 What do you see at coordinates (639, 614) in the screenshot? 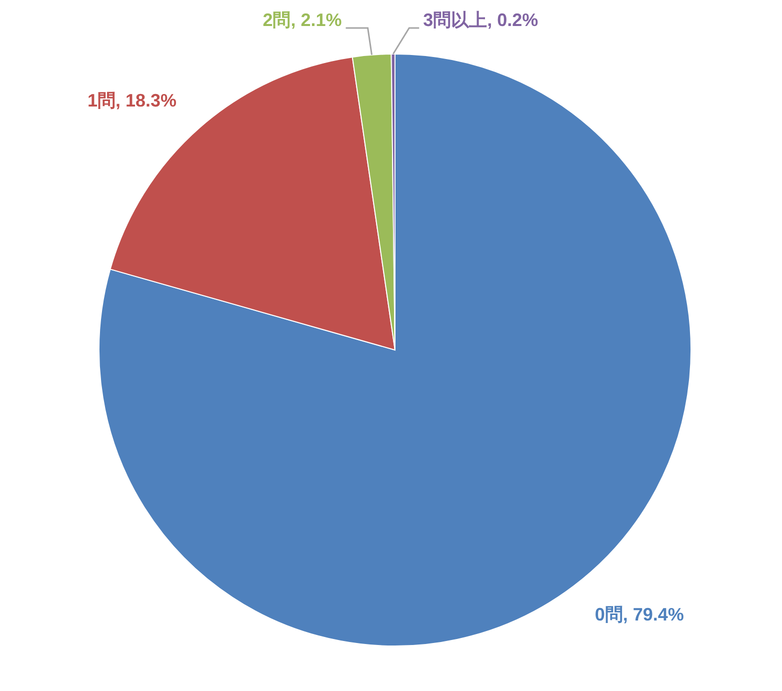
I see `slice-label: 0問, 79.4%` at bounding box center [639, 614].